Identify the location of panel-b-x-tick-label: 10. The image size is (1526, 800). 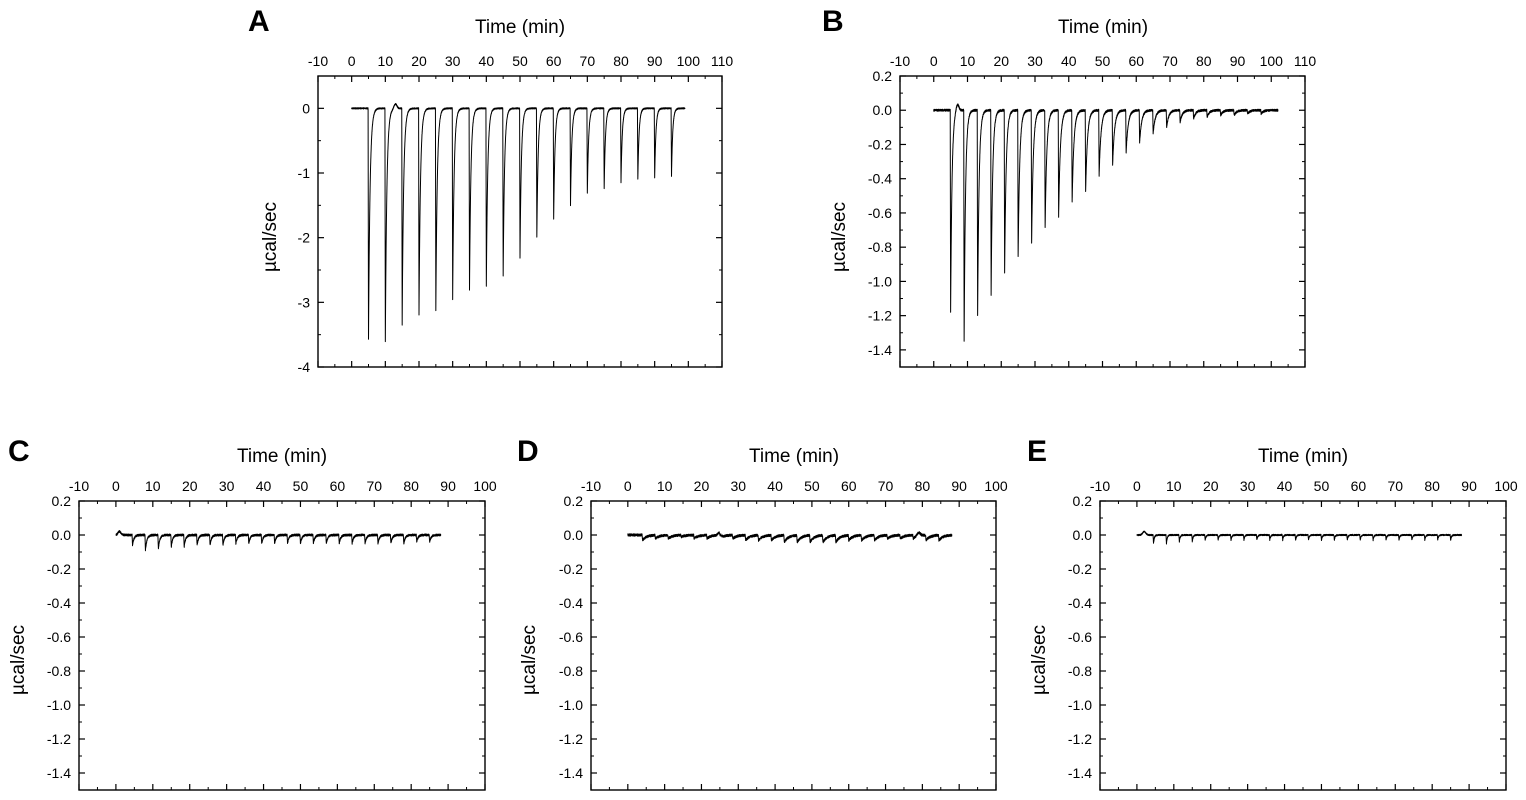
(968, 61).